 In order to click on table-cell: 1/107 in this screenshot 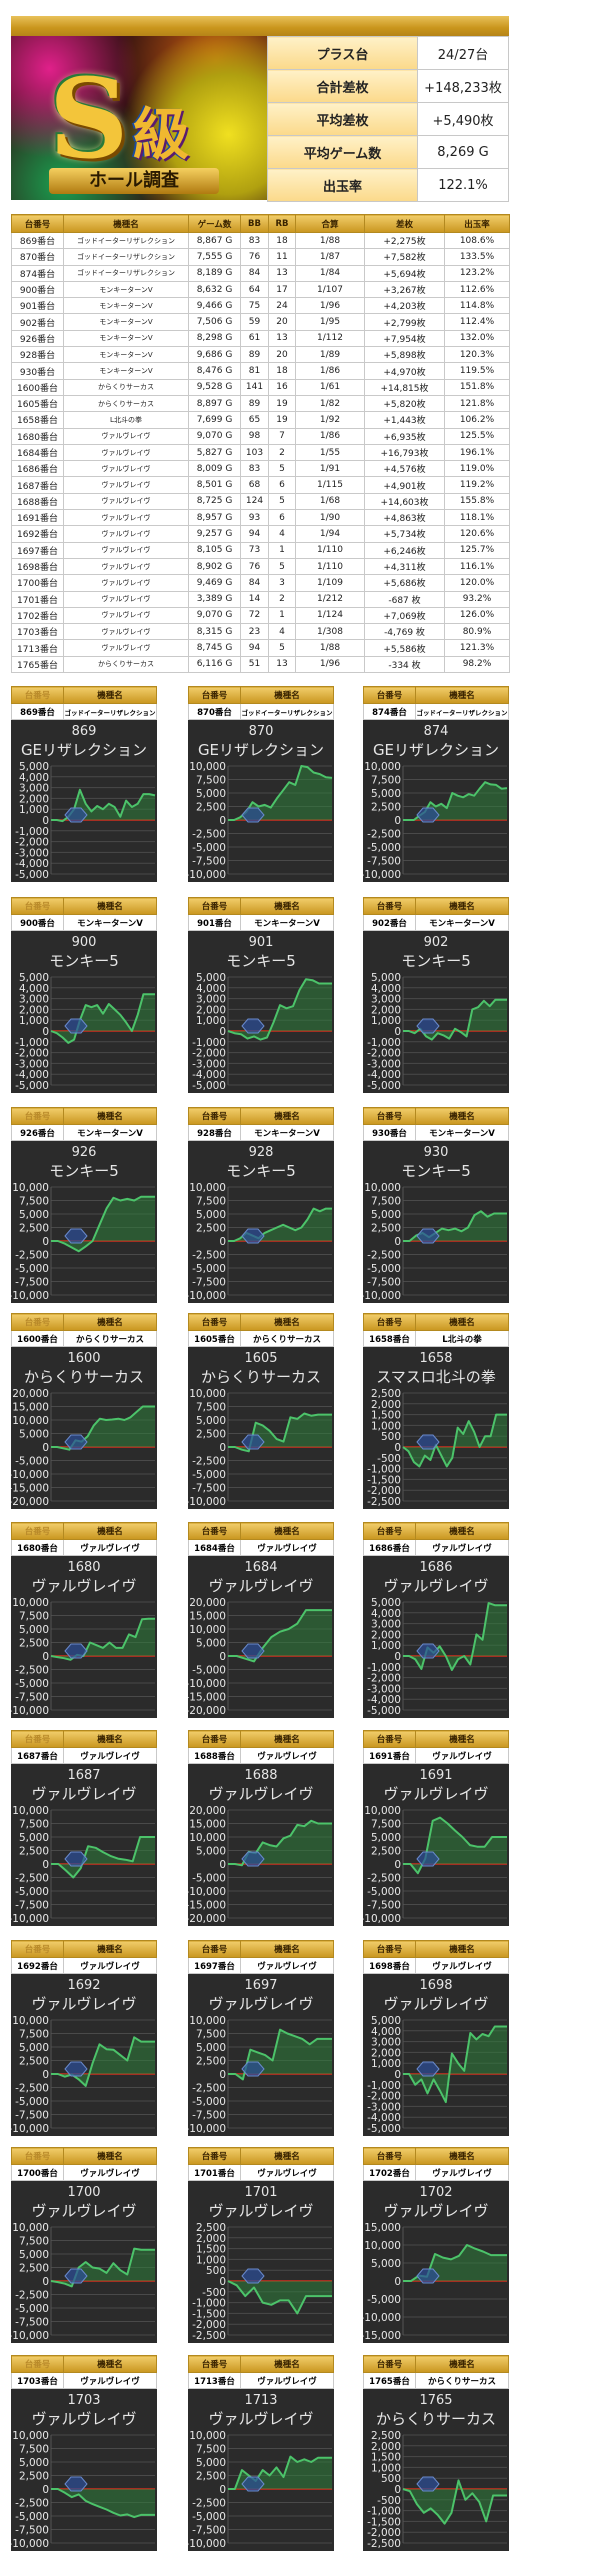, I will do `click(330, 289)`.